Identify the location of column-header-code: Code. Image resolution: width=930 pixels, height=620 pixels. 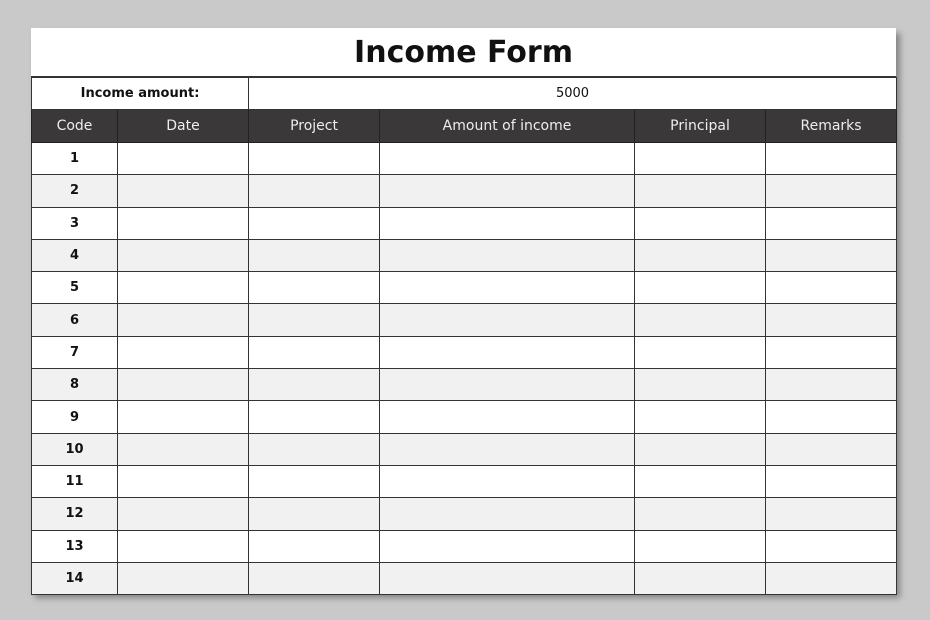
(74, 126).